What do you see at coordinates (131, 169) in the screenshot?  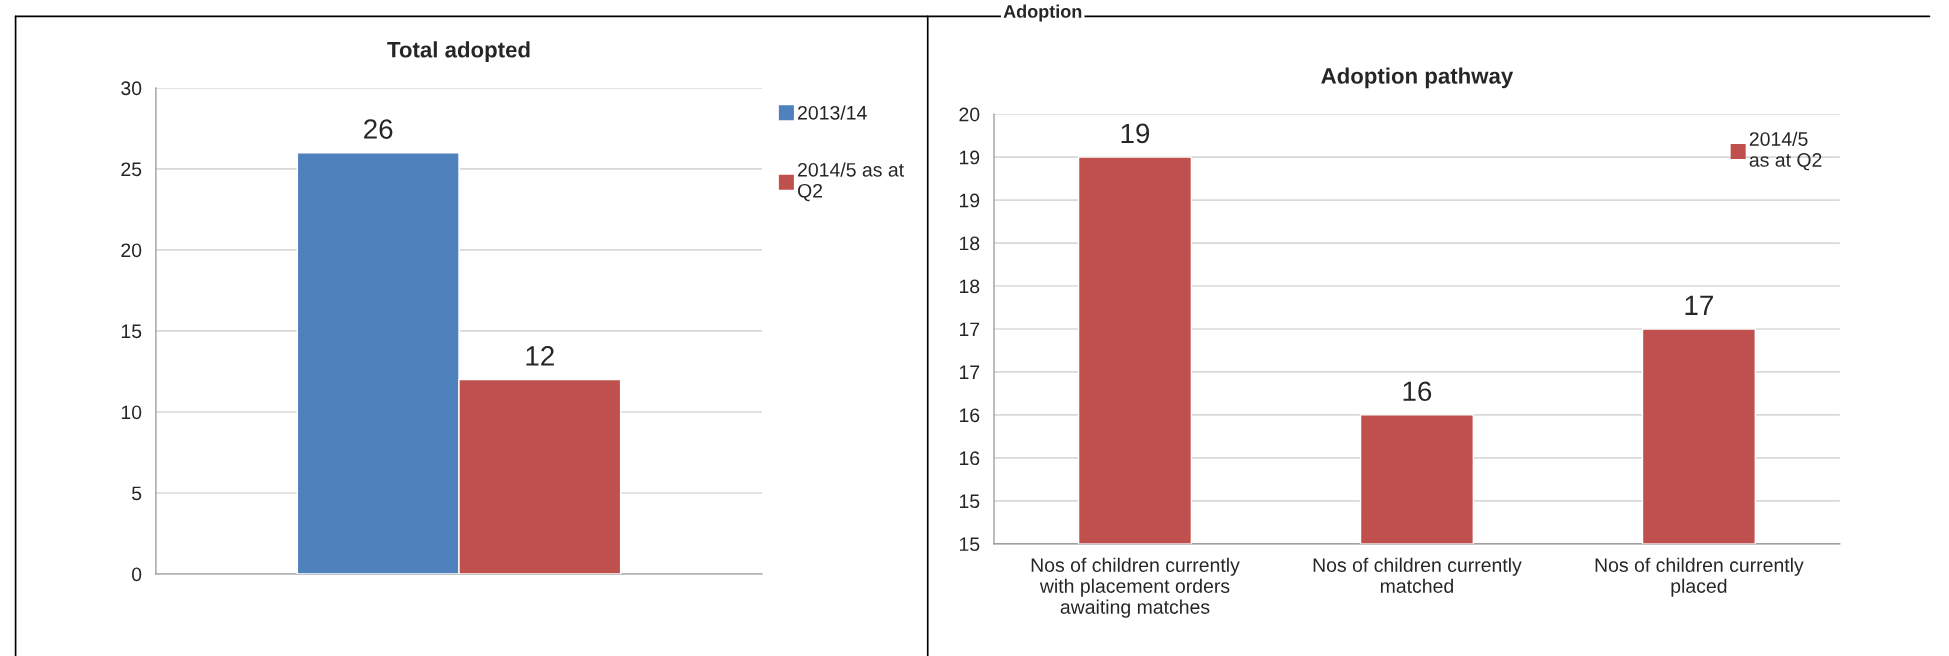 I see `y-tick-label: 25` at bounding box center [131, 169].